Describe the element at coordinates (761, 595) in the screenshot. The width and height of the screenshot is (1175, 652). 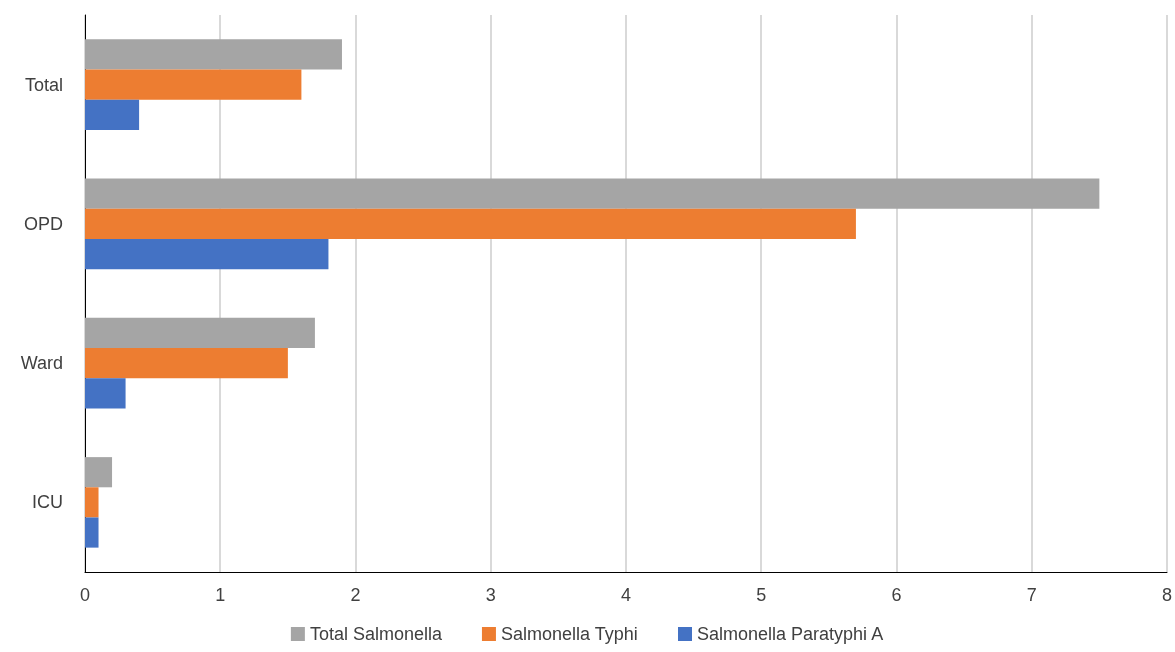
I see `x-tick-label: 5` at that location.